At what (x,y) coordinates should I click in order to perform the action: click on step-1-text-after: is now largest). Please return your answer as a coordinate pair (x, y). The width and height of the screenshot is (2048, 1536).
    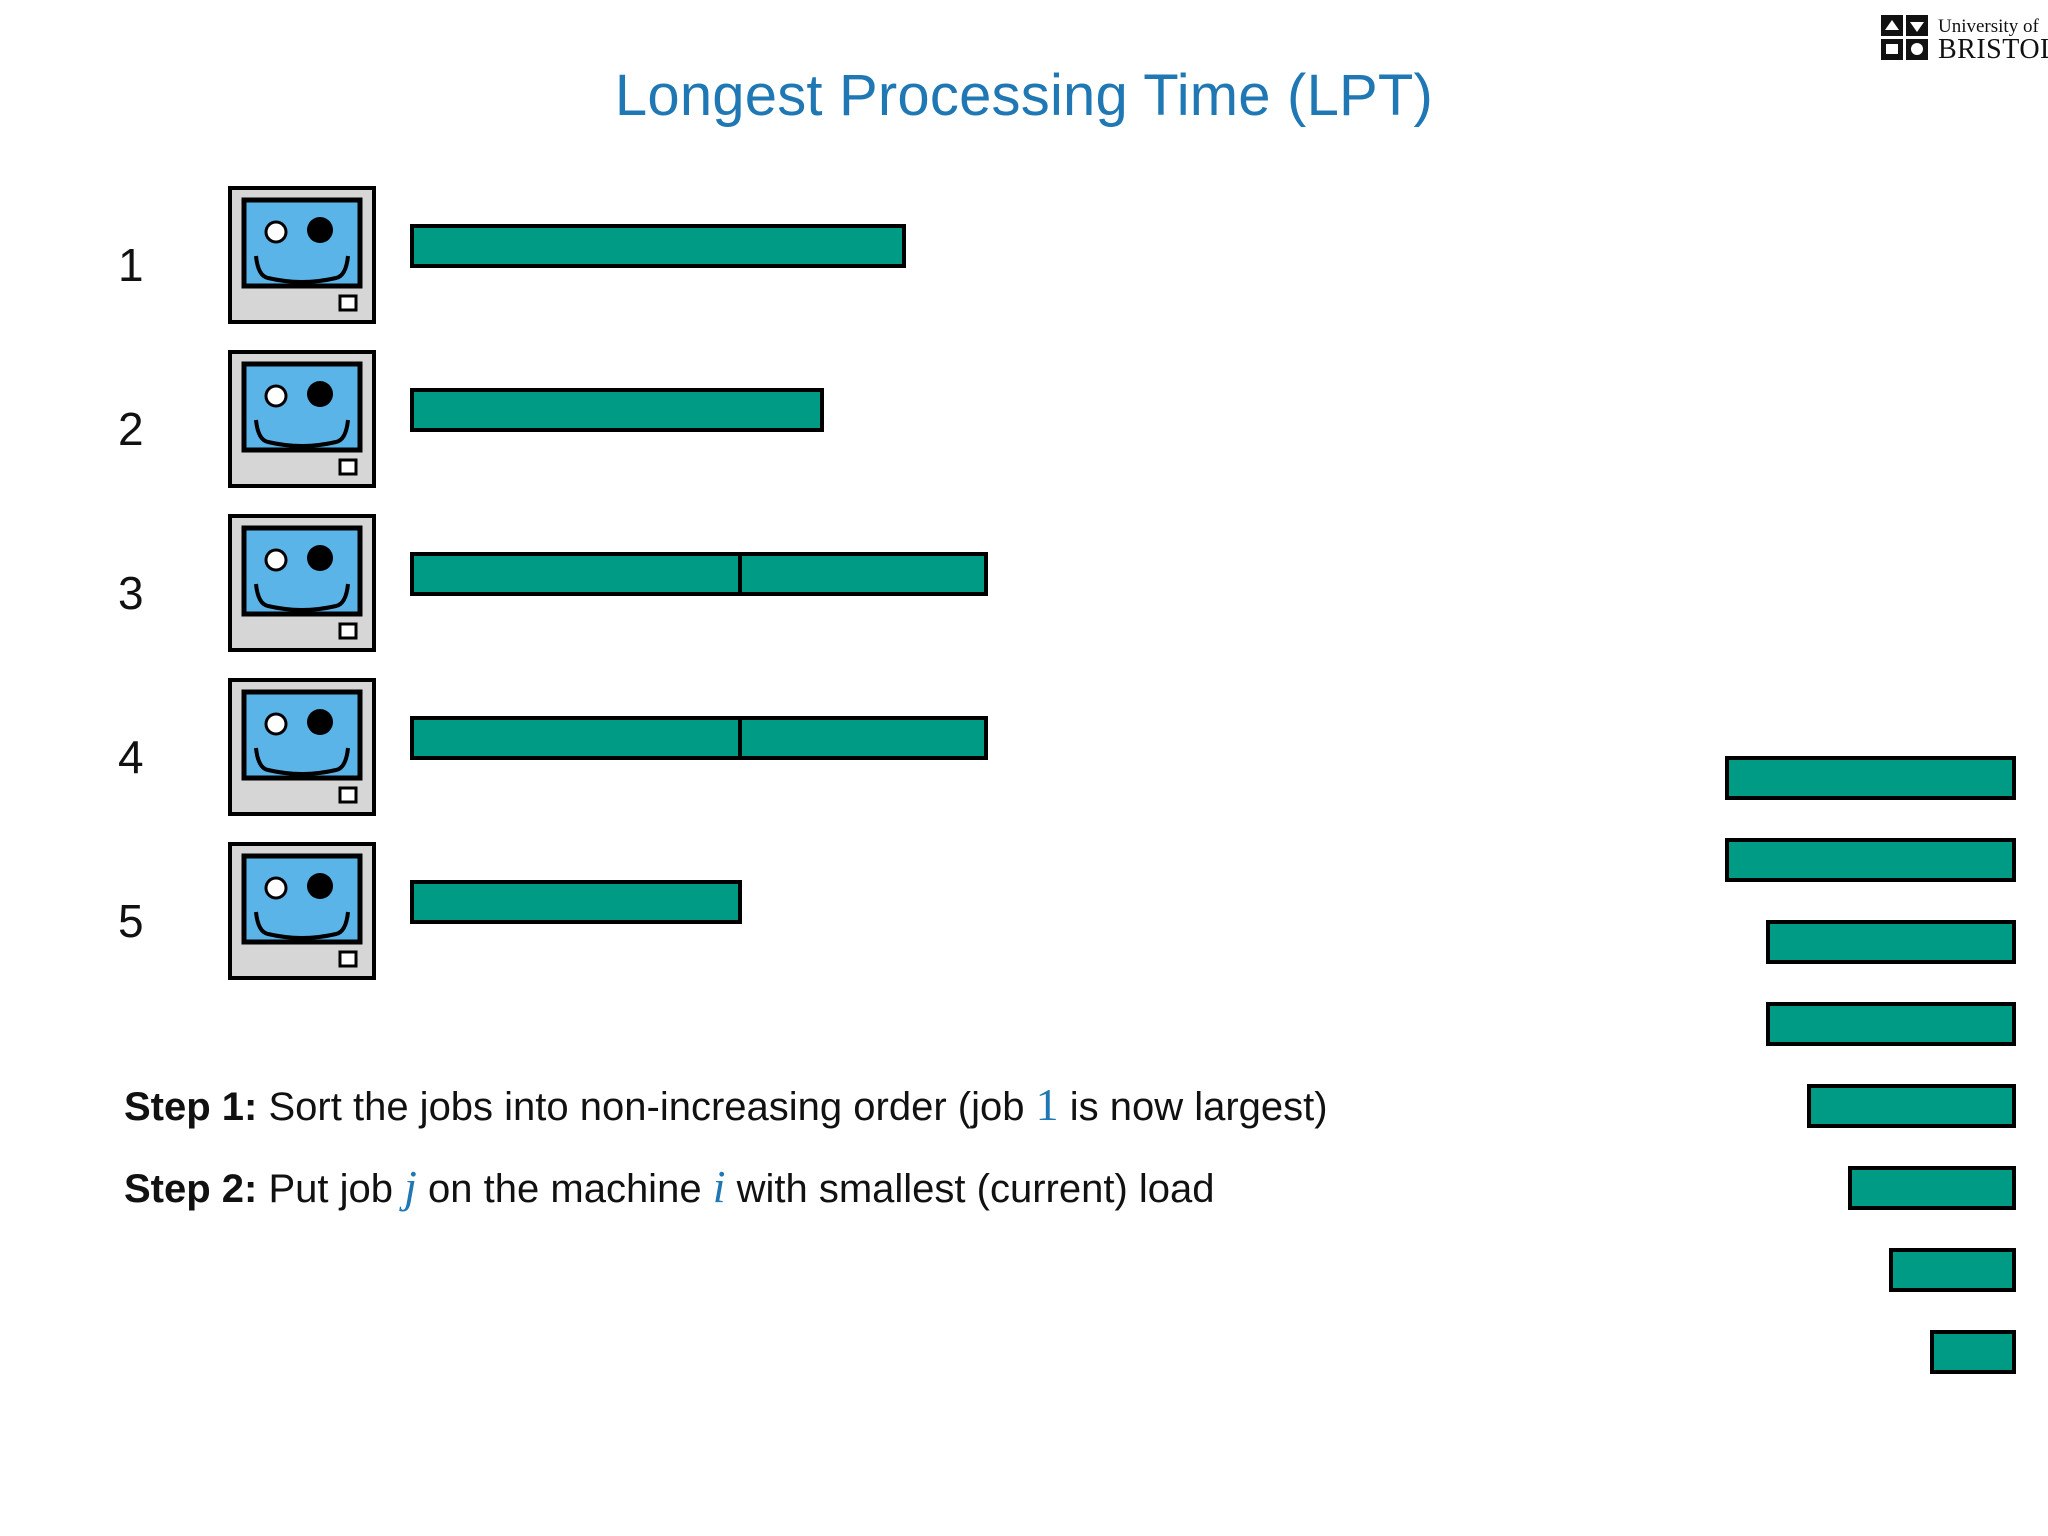
    Looking at the image, I should click on (1198, 1107).